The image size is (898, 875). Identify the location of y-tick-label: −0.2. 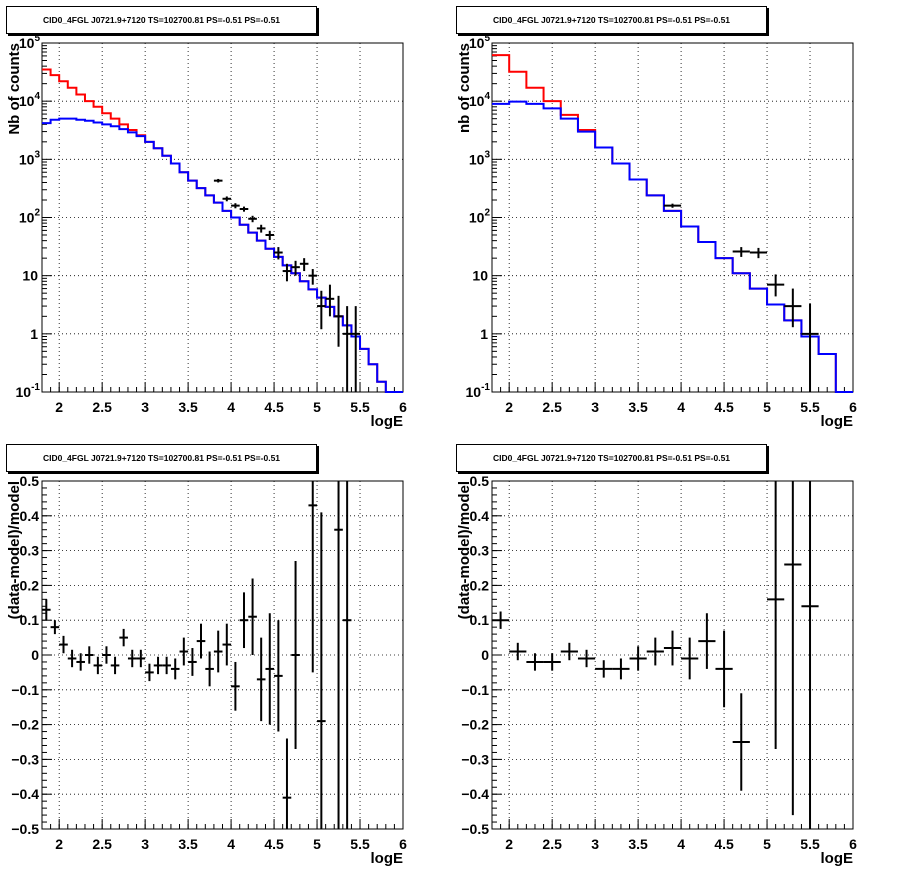
(25, 725).